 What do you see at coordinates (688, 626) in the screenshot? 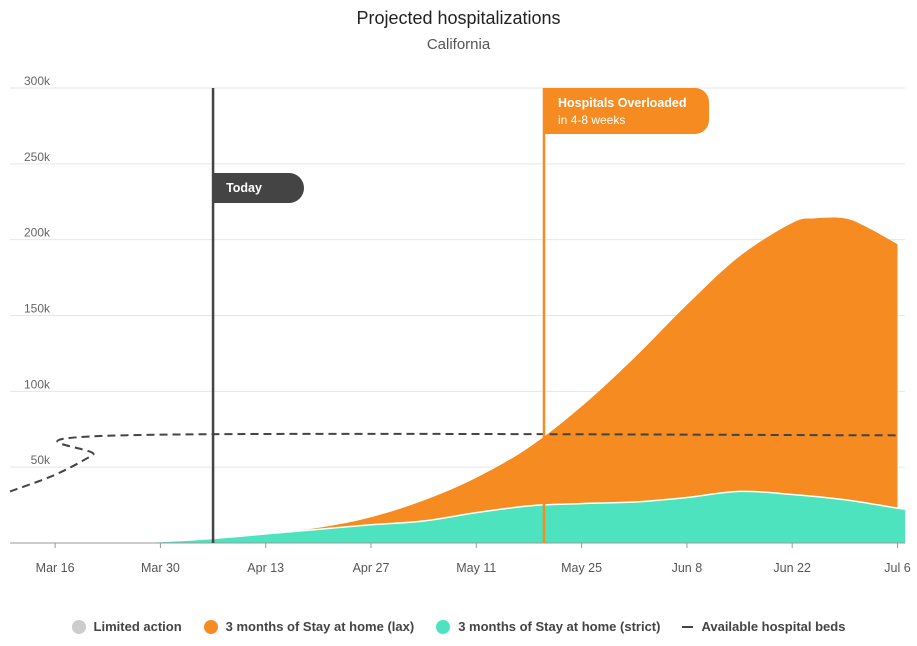
I see `legend-swatch-hospital-beds` at bounding box center [688, 626].